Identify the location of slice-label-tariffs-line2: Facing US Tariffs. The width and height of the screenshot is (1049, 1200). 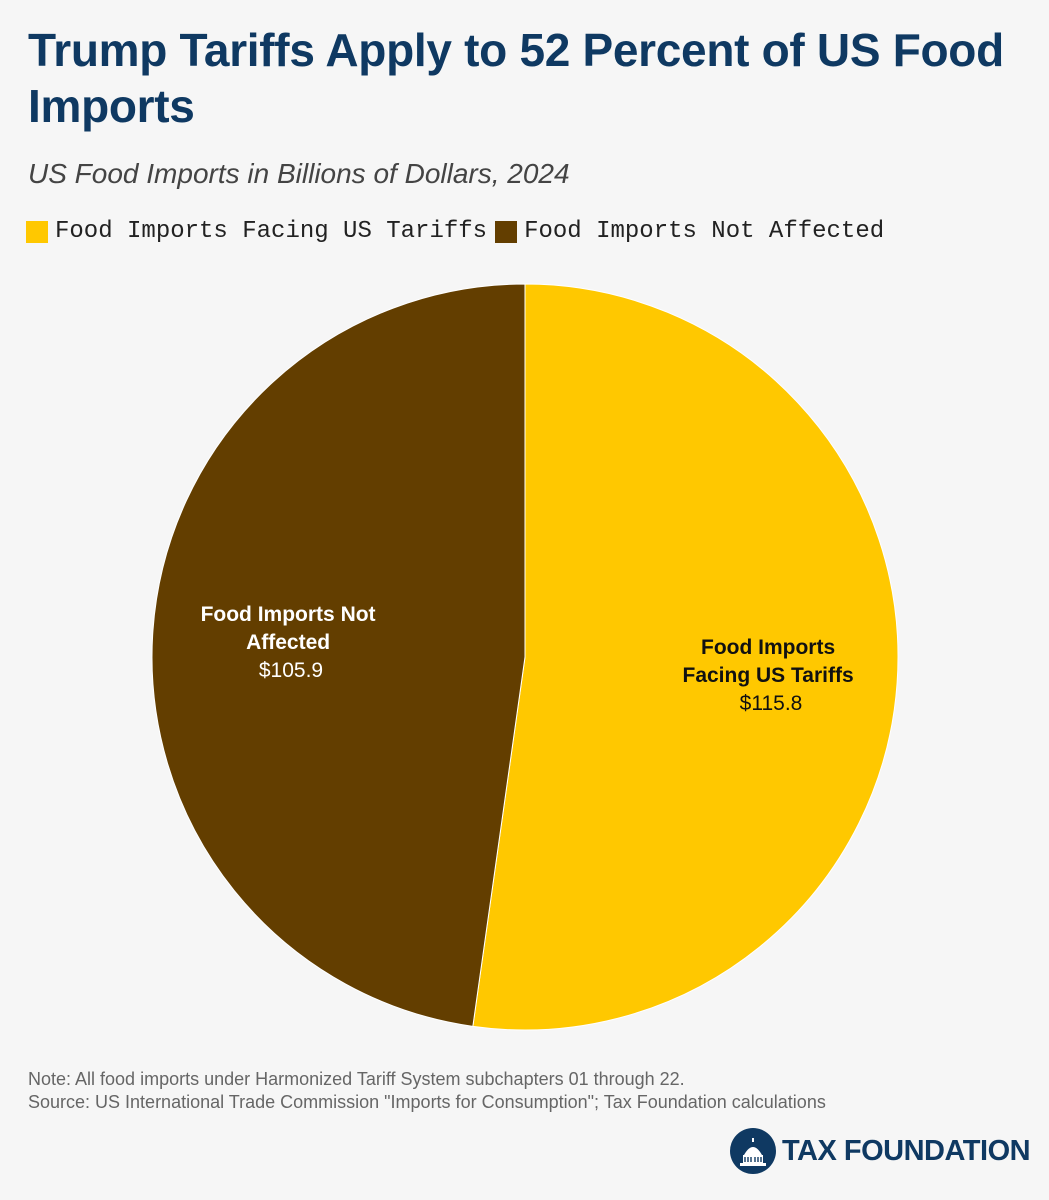
(768, 675).